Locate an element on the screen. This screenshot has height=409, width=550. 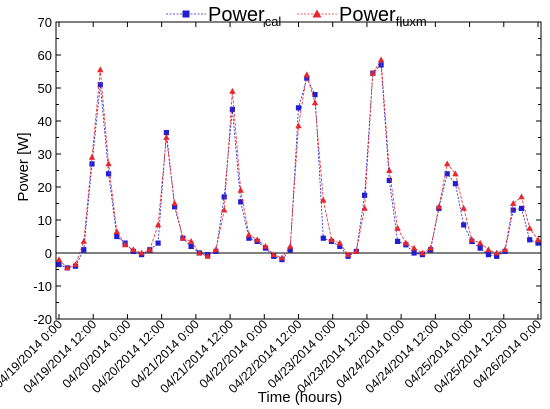
legend-marker-square-icon is located at coordinates (186, 14).